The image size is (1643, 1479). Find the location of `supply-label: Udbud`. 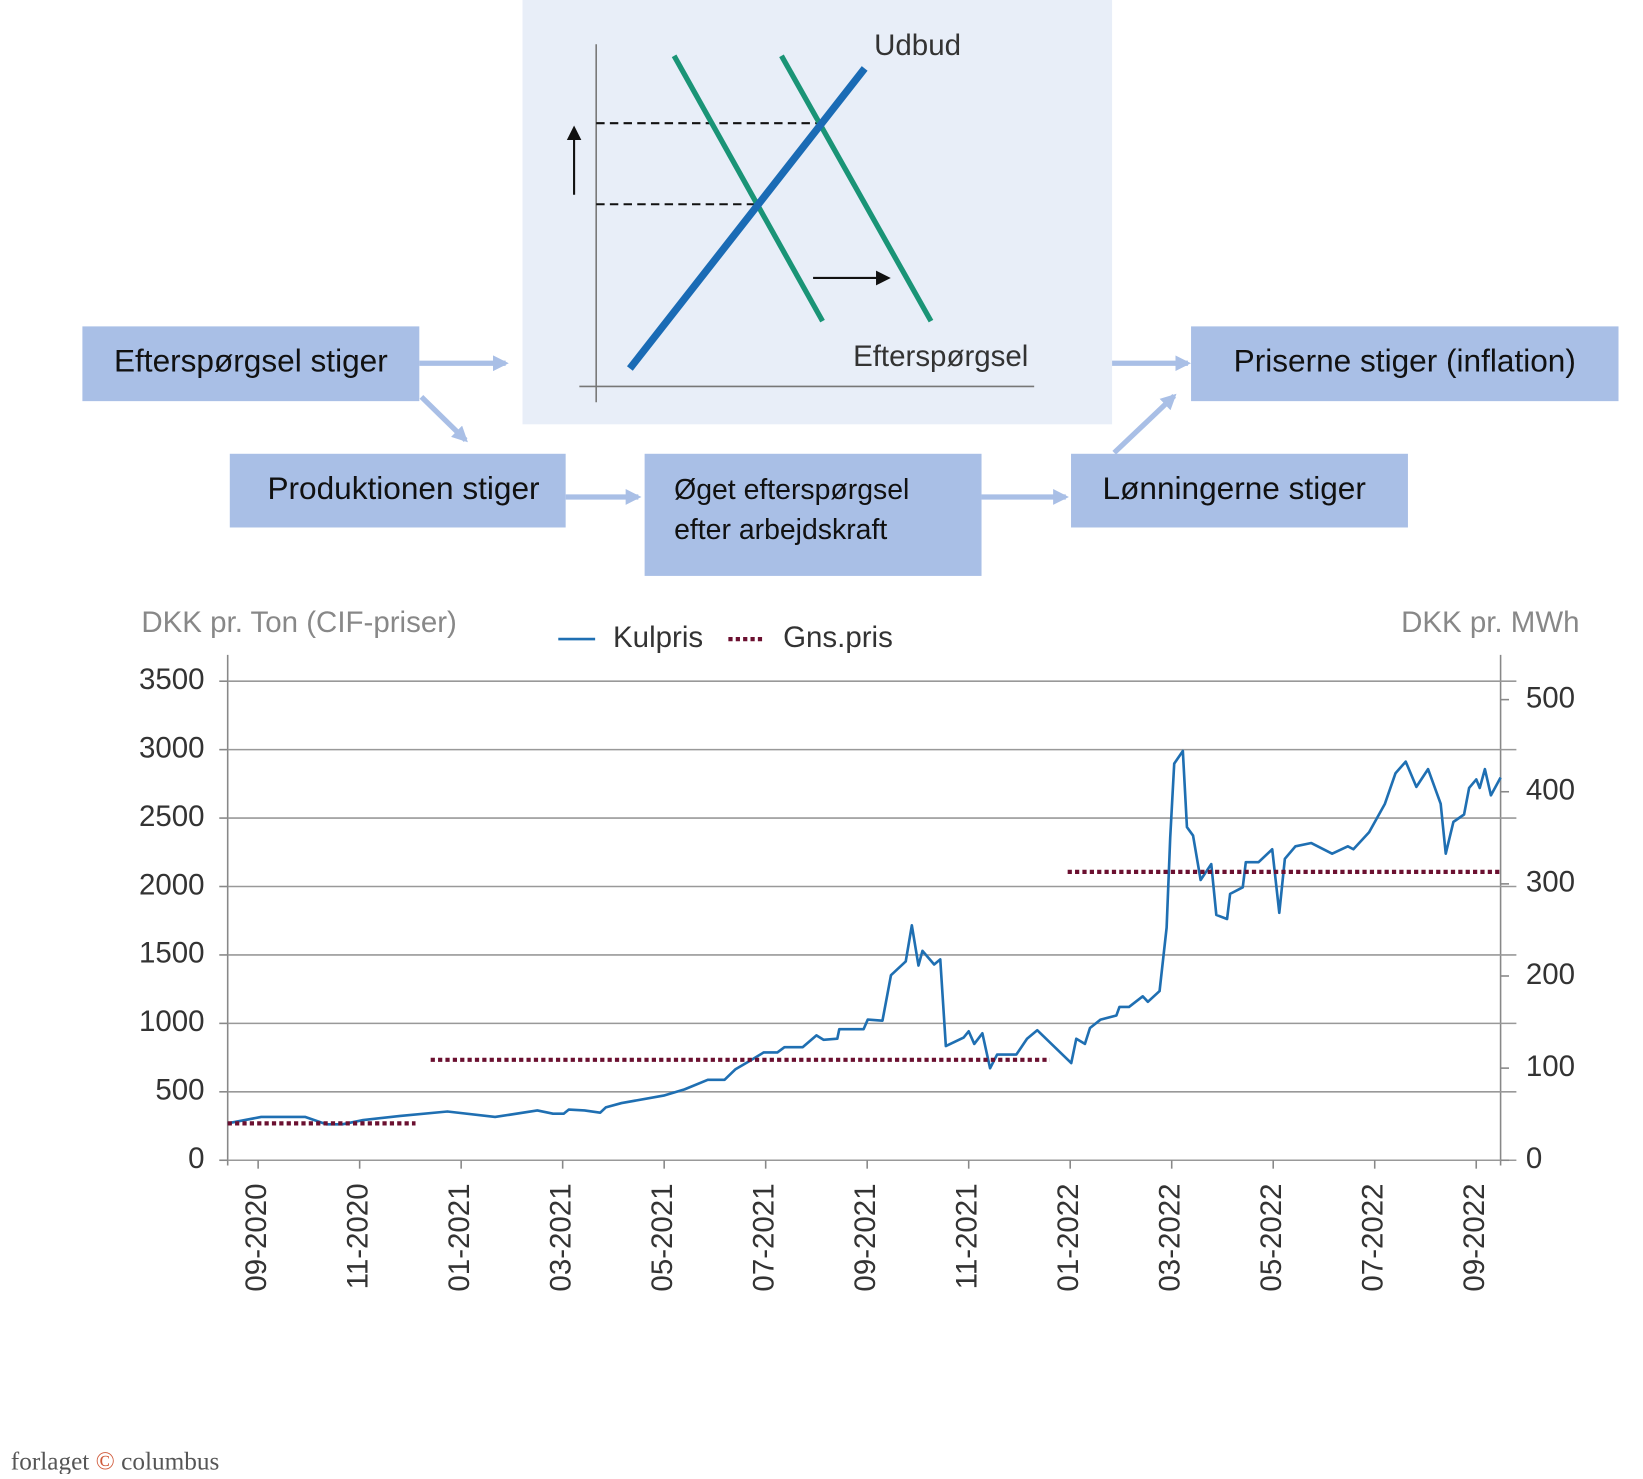

supply-label: Udbud is located at coordinates (917, 45).